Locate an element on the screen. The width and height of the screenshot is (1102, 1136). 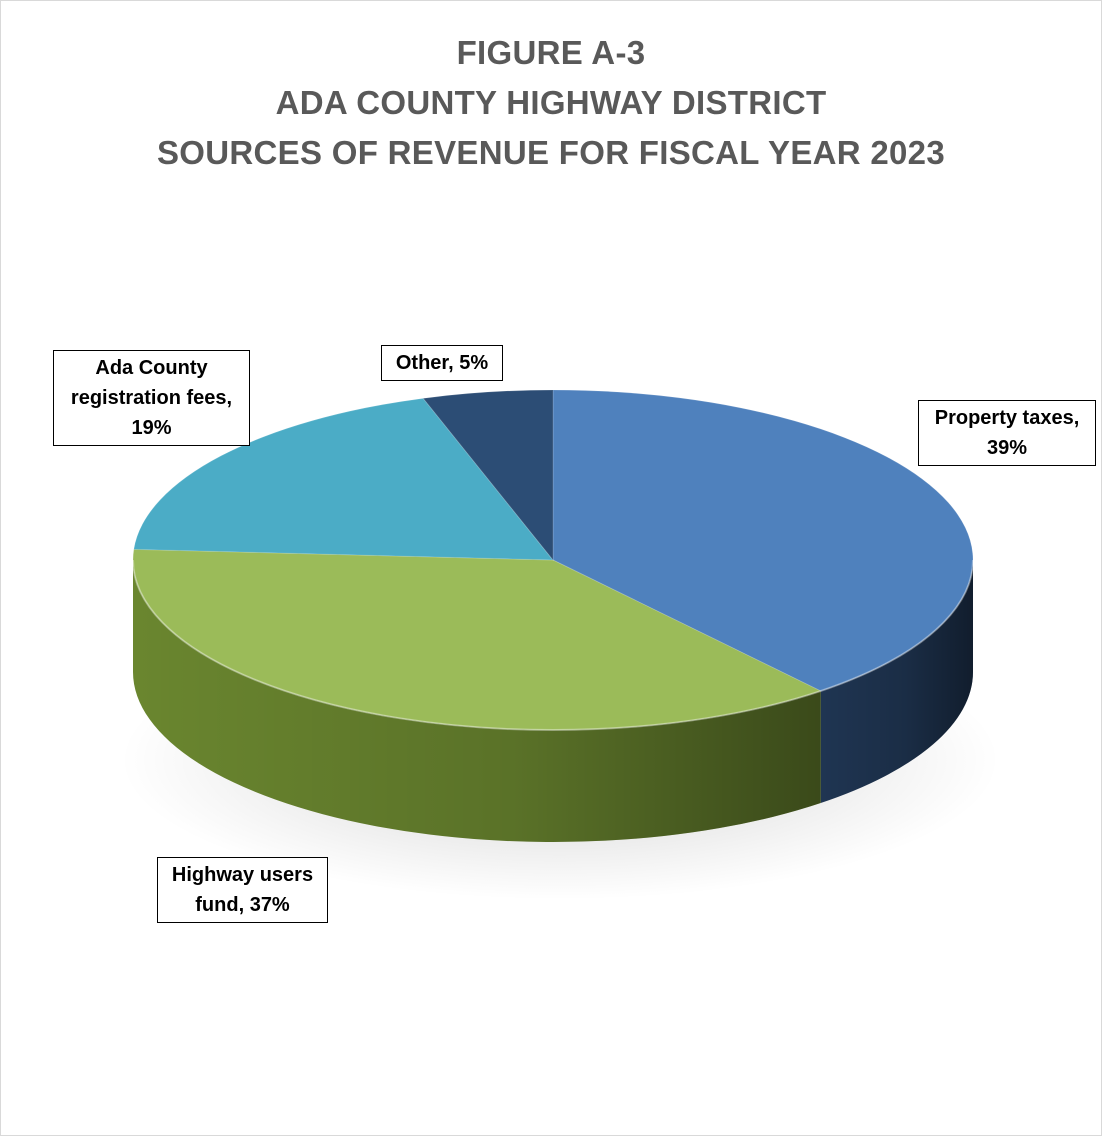
data-label-property-taxes: Property taxes, 39% is located at coordinates (1007, 433).